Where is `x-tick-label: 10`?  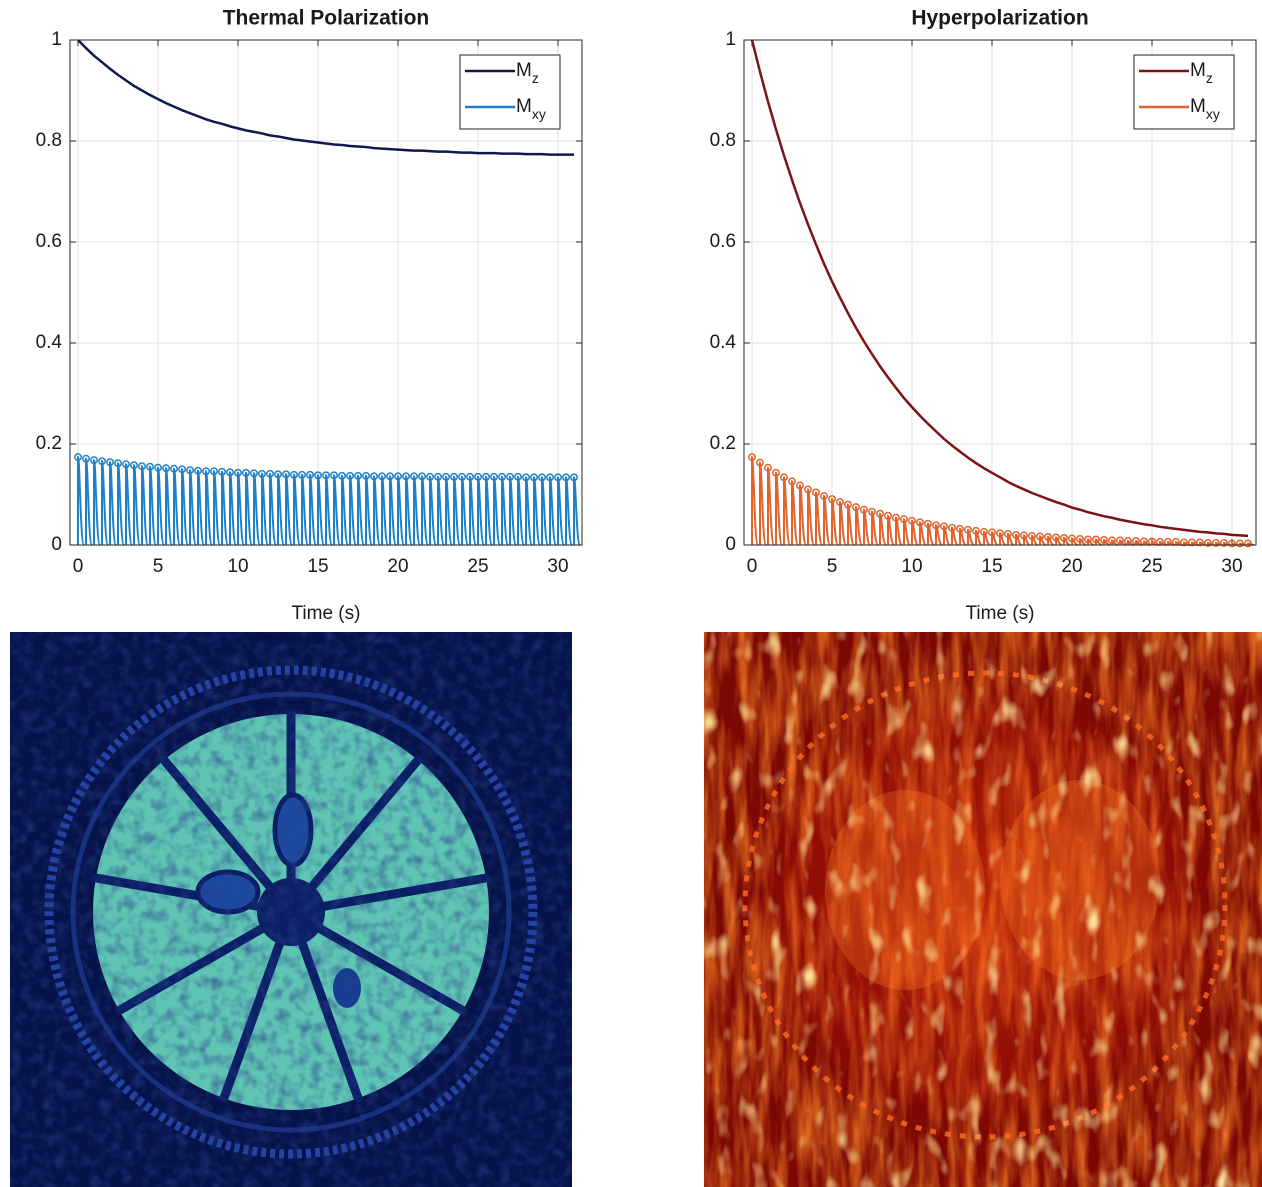
x-tick-label: 10 is located at coordinates (237, 566).